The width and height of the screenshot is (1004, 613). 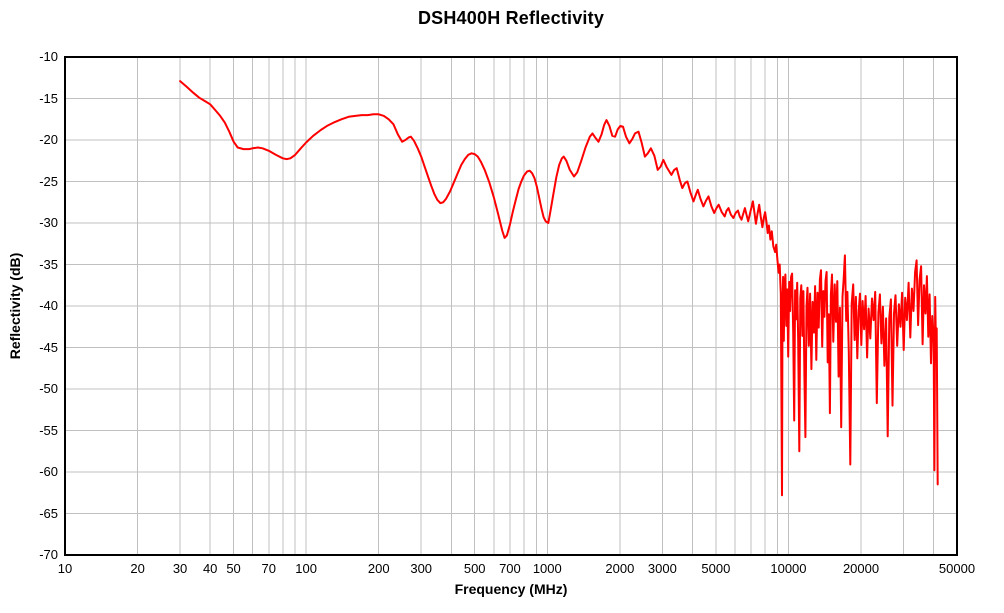 I want to click on y-tick-label: -15, so click(x=48, y=98).